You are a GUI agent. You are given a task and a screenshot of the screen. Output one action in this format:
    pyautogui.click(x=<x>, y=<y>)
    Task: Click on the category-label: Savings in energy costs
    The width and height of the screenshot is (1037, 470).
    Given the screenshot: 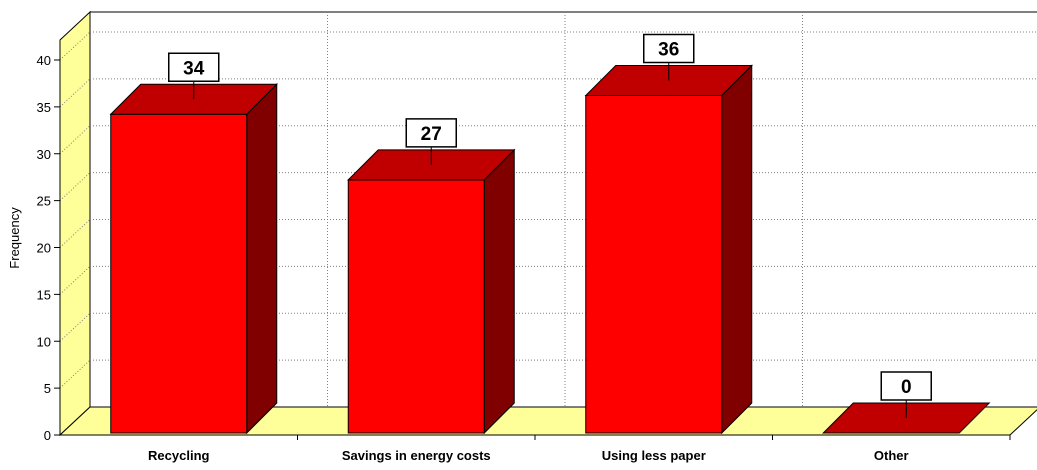 What is the action you would take?
    pyautogui.click(x=416, y=455)
    